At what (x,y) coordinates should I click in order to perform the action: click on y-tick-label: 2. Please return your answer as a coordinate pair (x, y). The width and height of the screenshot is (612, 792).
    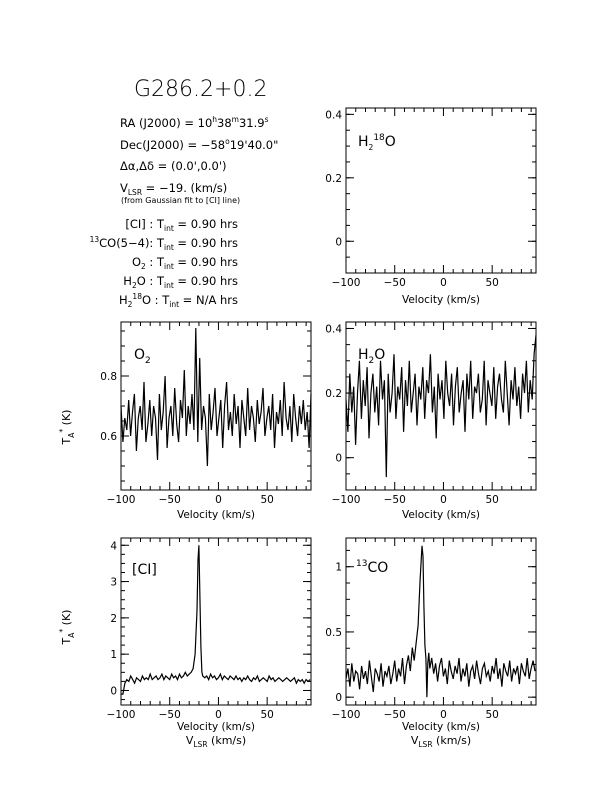
    Looking at the image, I should click on (113, 619).